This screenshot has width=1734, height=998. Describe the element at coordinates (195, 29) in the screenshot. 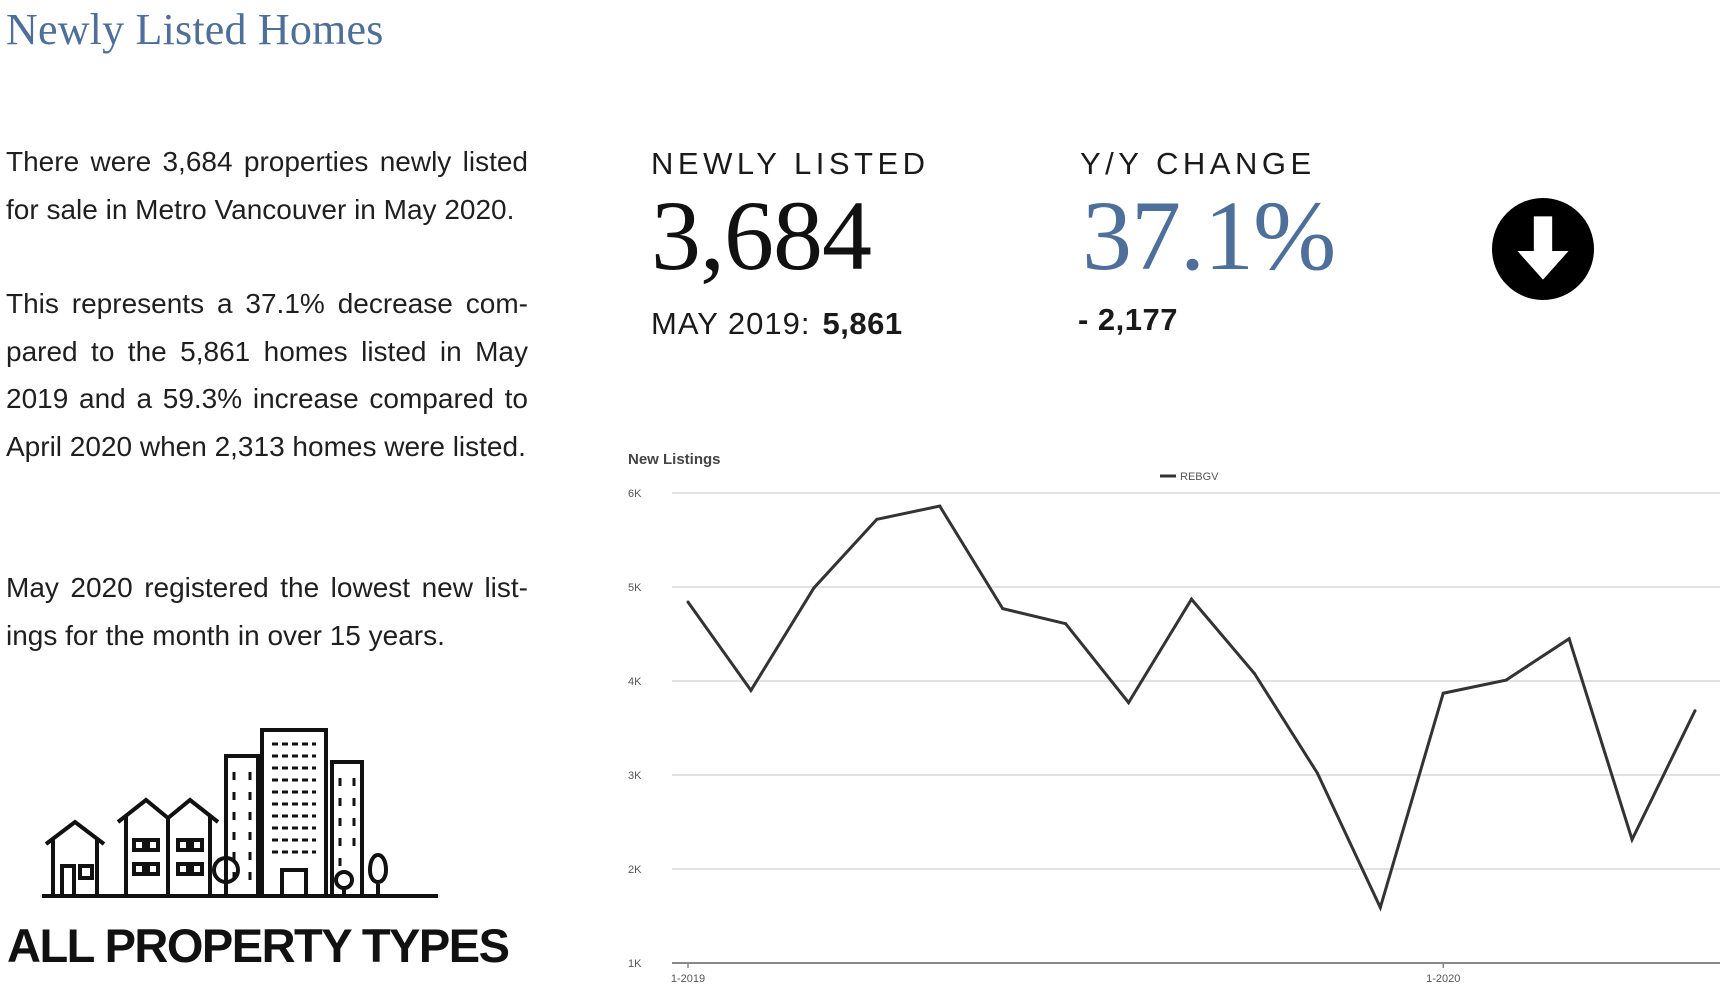

I see `page-title: Newly Listed Homes` at that location.